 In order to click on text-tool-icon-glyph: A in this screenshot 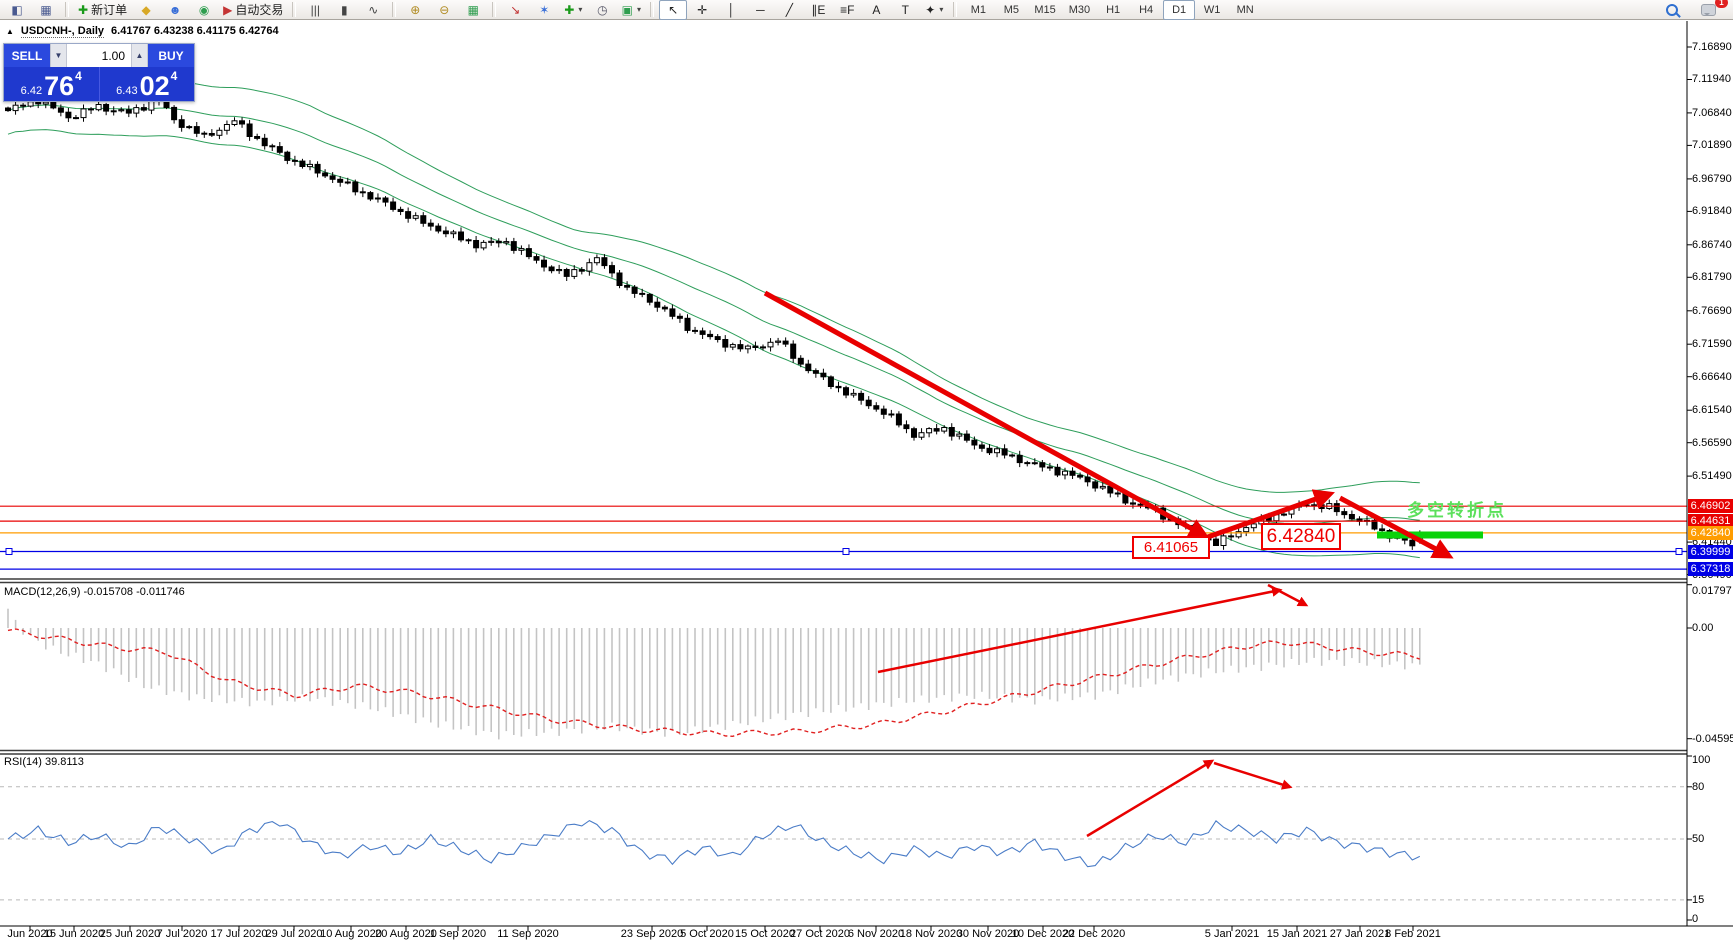, I will do `click(876, 9)`.